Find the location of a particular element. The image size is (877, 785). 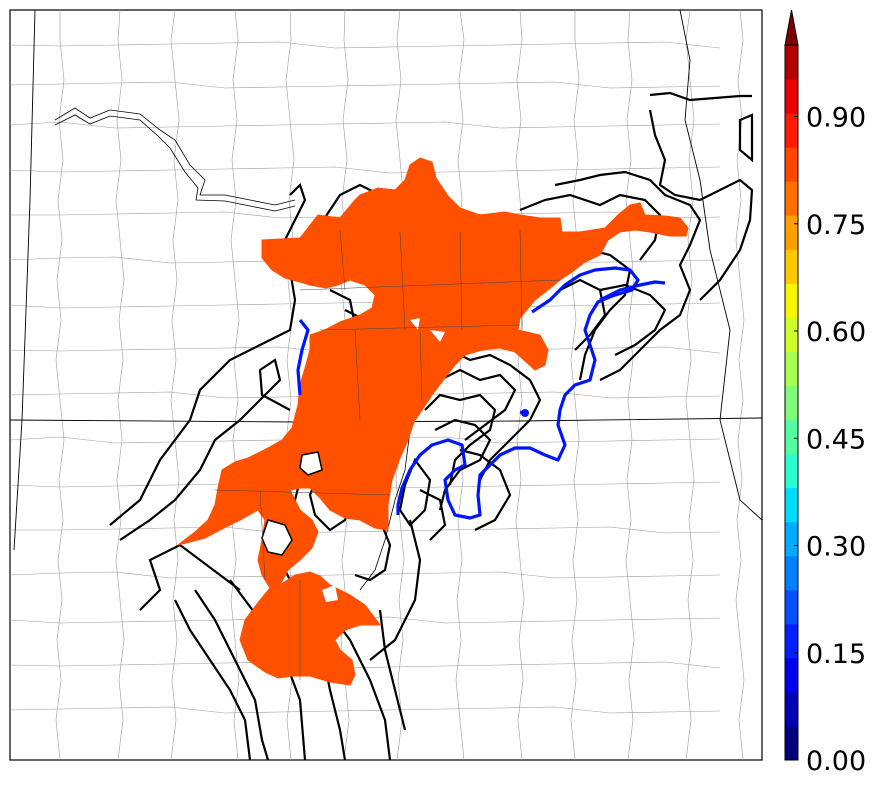

colorbar-tick-label: 0.30 is located at coordinates (836, 547).